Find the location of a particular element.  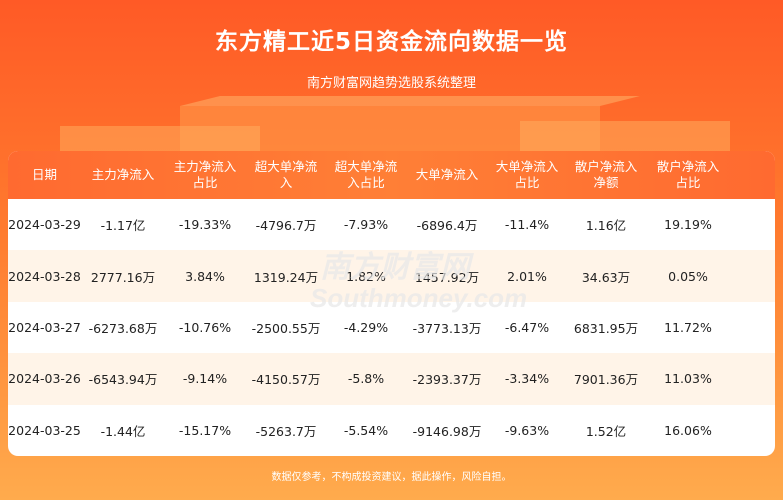

table-cell: -19.33% is located at coordinates (205, 225).